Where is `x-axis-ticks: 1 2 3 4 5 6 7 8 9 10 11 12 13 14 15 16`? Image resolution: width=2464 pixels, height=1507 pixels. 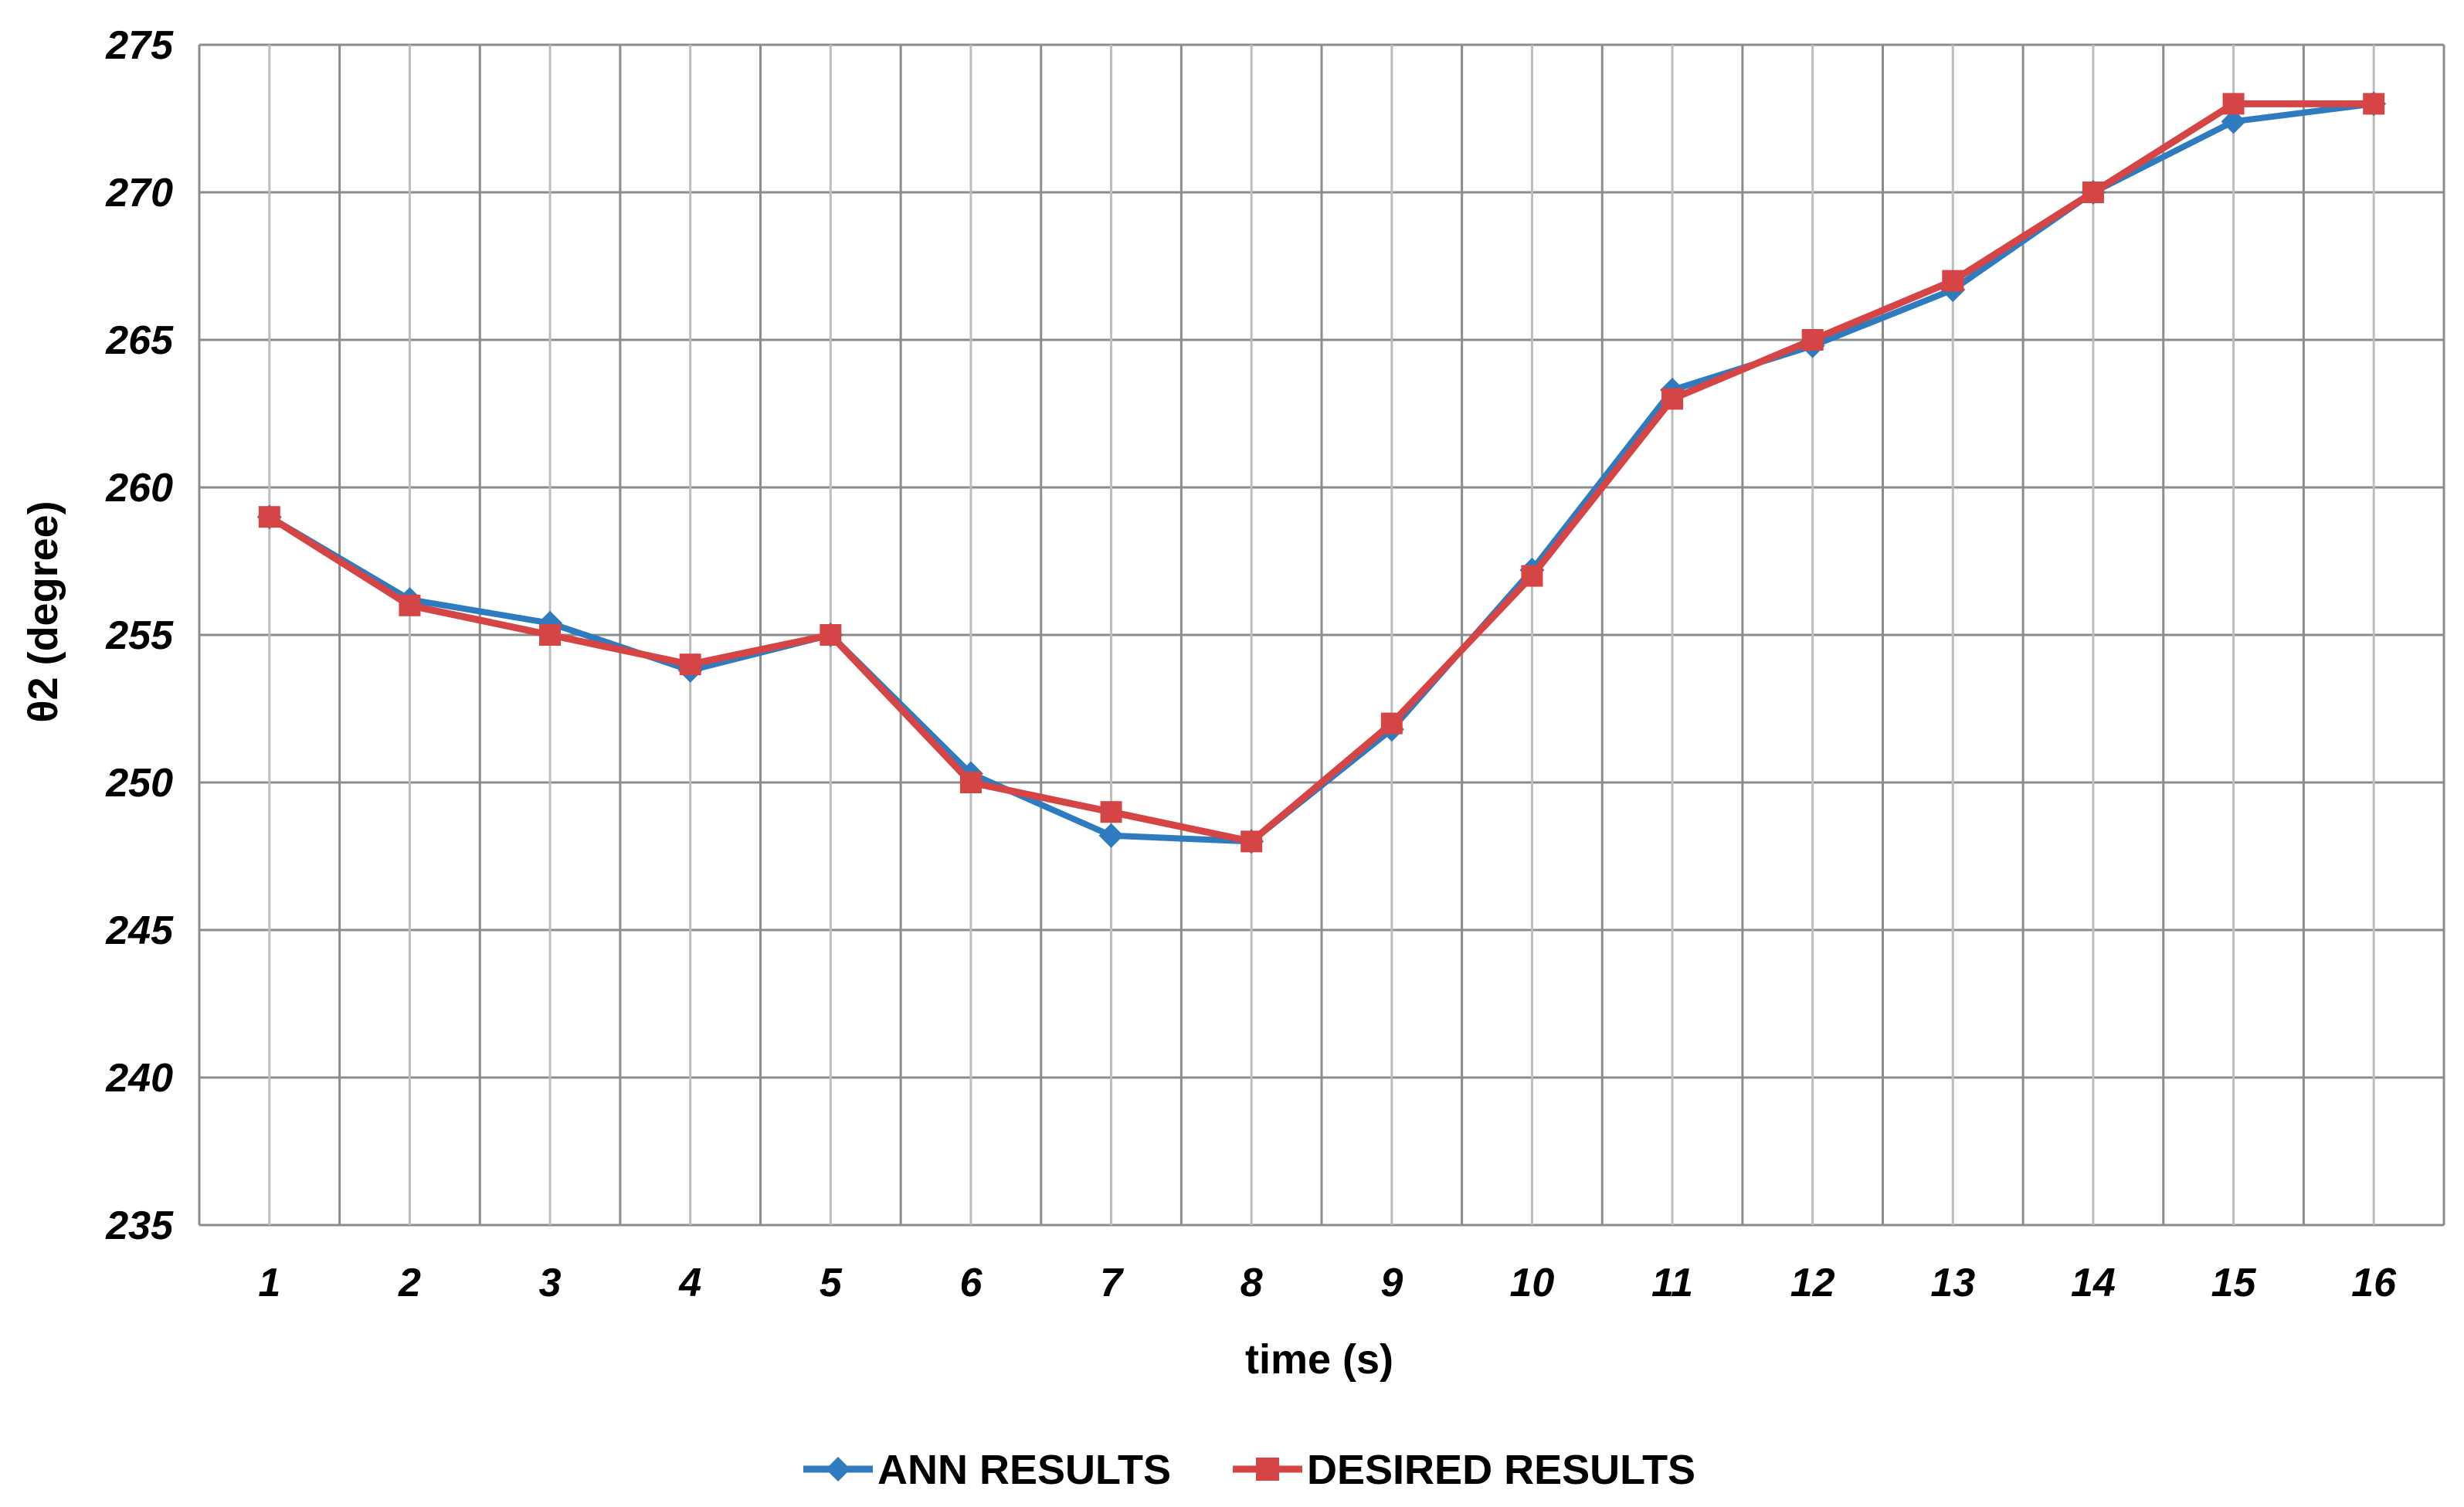 x-axis-ticks: 1 2 3 4 5 6 7 8 9 10 11 12 13 14 15 16 is located at coordinates (1327, 1283).